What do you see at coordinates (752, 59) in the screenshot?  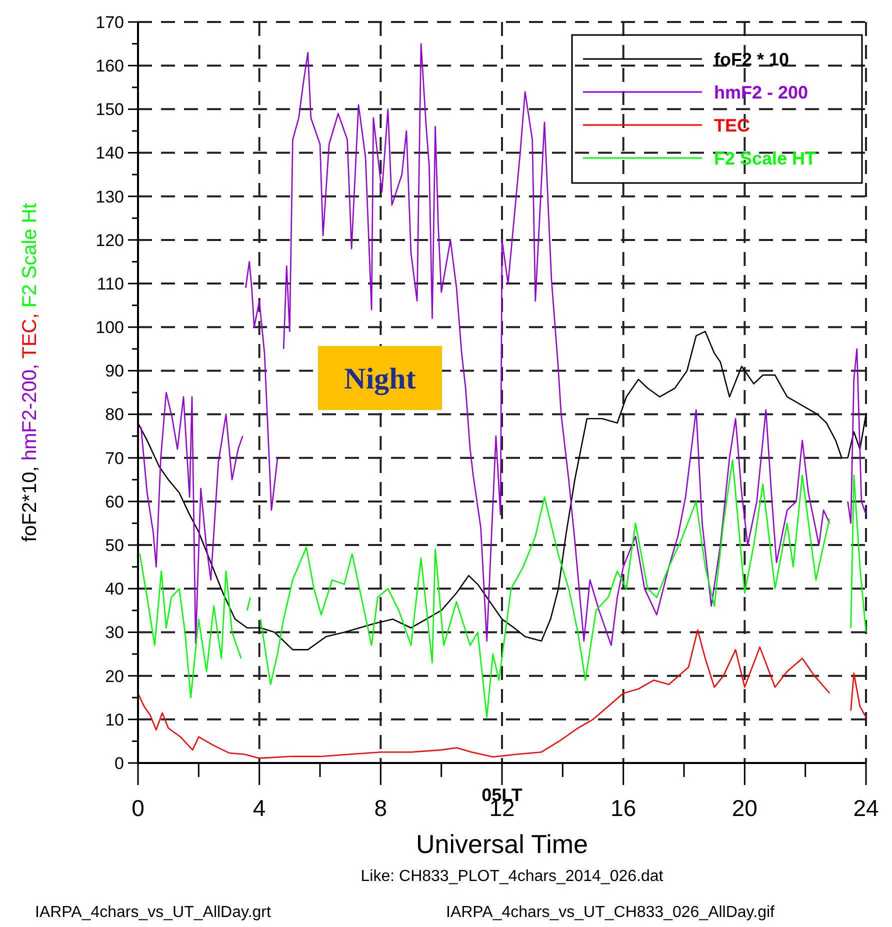 I see `text: foF2 * 10` at bounding box center [752, 59].